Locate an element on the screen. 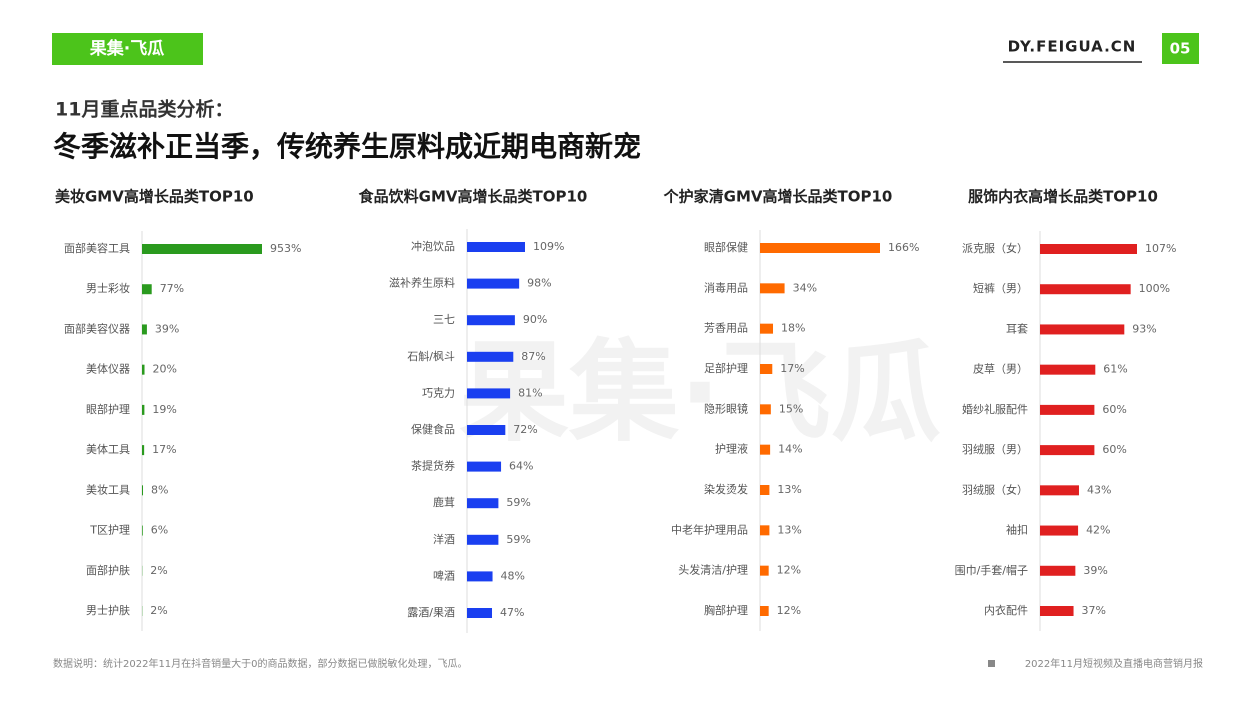 The image size is (1250, 703). value-label: 19% is located at coordinates (164, 409).